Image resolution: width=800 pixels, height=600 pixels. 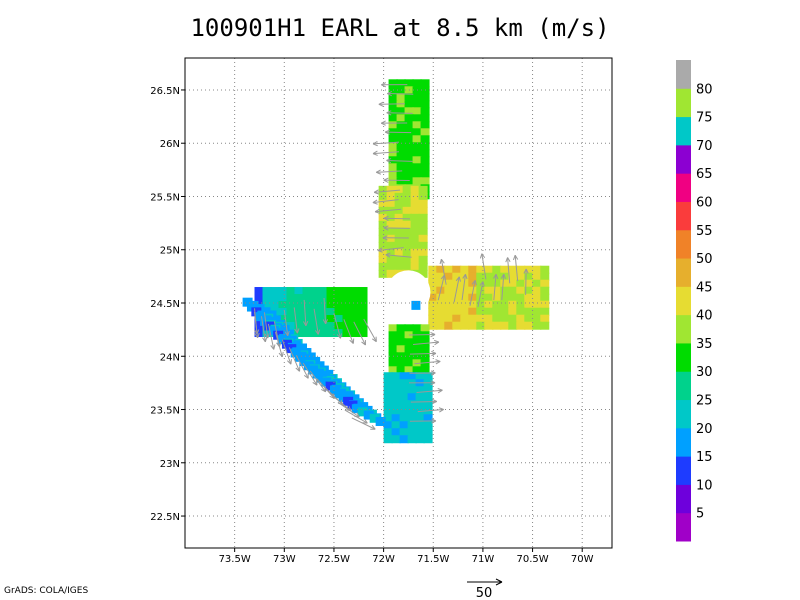 I want to click on x-tick-label: 72W, so click(x=383, y=559).